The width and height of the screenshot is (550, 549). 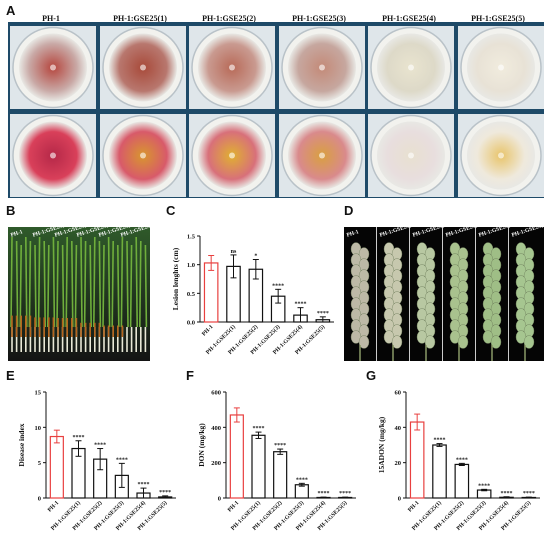 I want to click on y-tick-label: 1.0, so click(x=191, y=265).